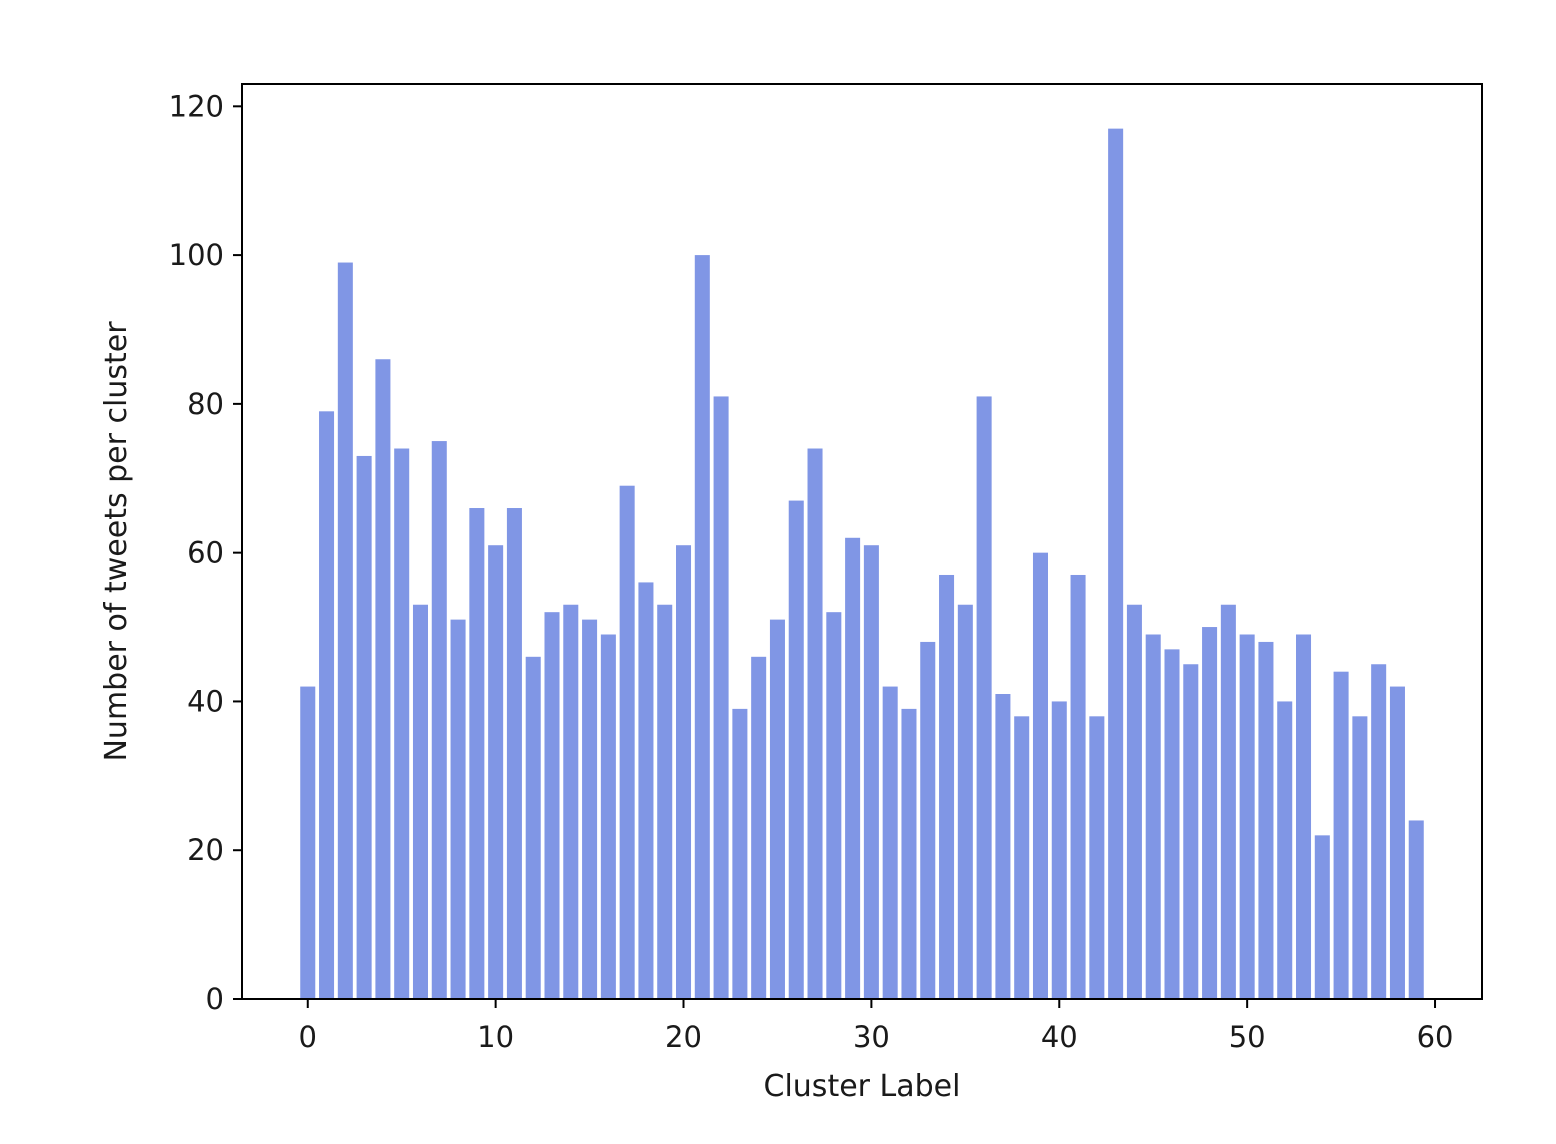  I want to click on y-tick-label: 20, so click(205, 850).